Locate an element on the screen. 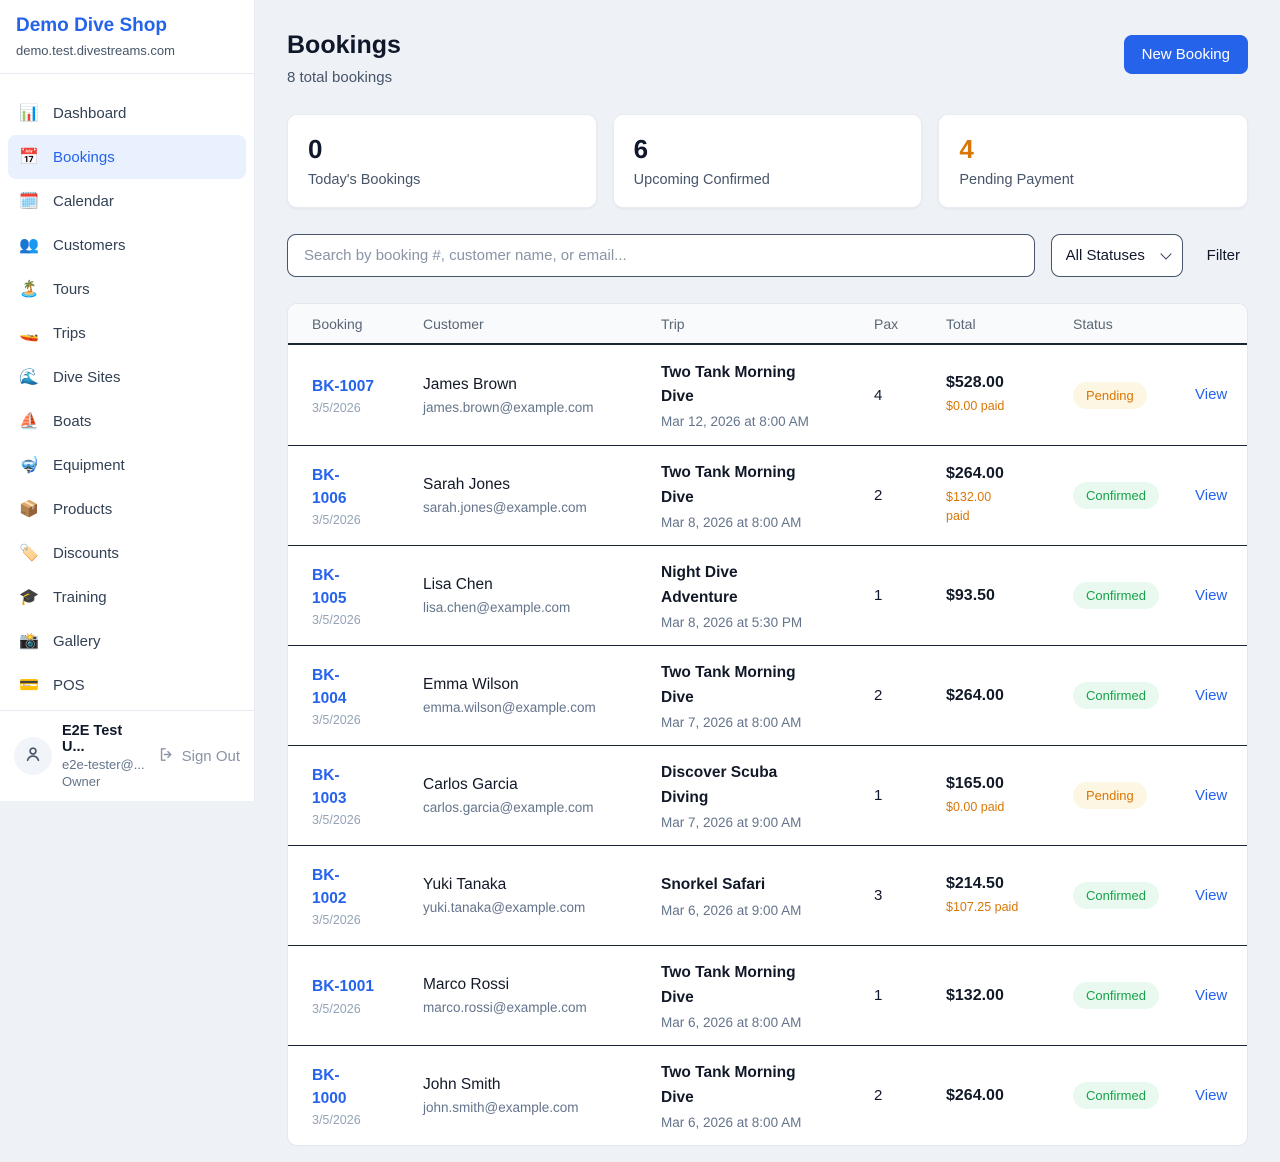 The width and height of the screenshot is (1280, 1162). total-cell: $165.00 $0.00 paid is located at coordinates (1009, 796).